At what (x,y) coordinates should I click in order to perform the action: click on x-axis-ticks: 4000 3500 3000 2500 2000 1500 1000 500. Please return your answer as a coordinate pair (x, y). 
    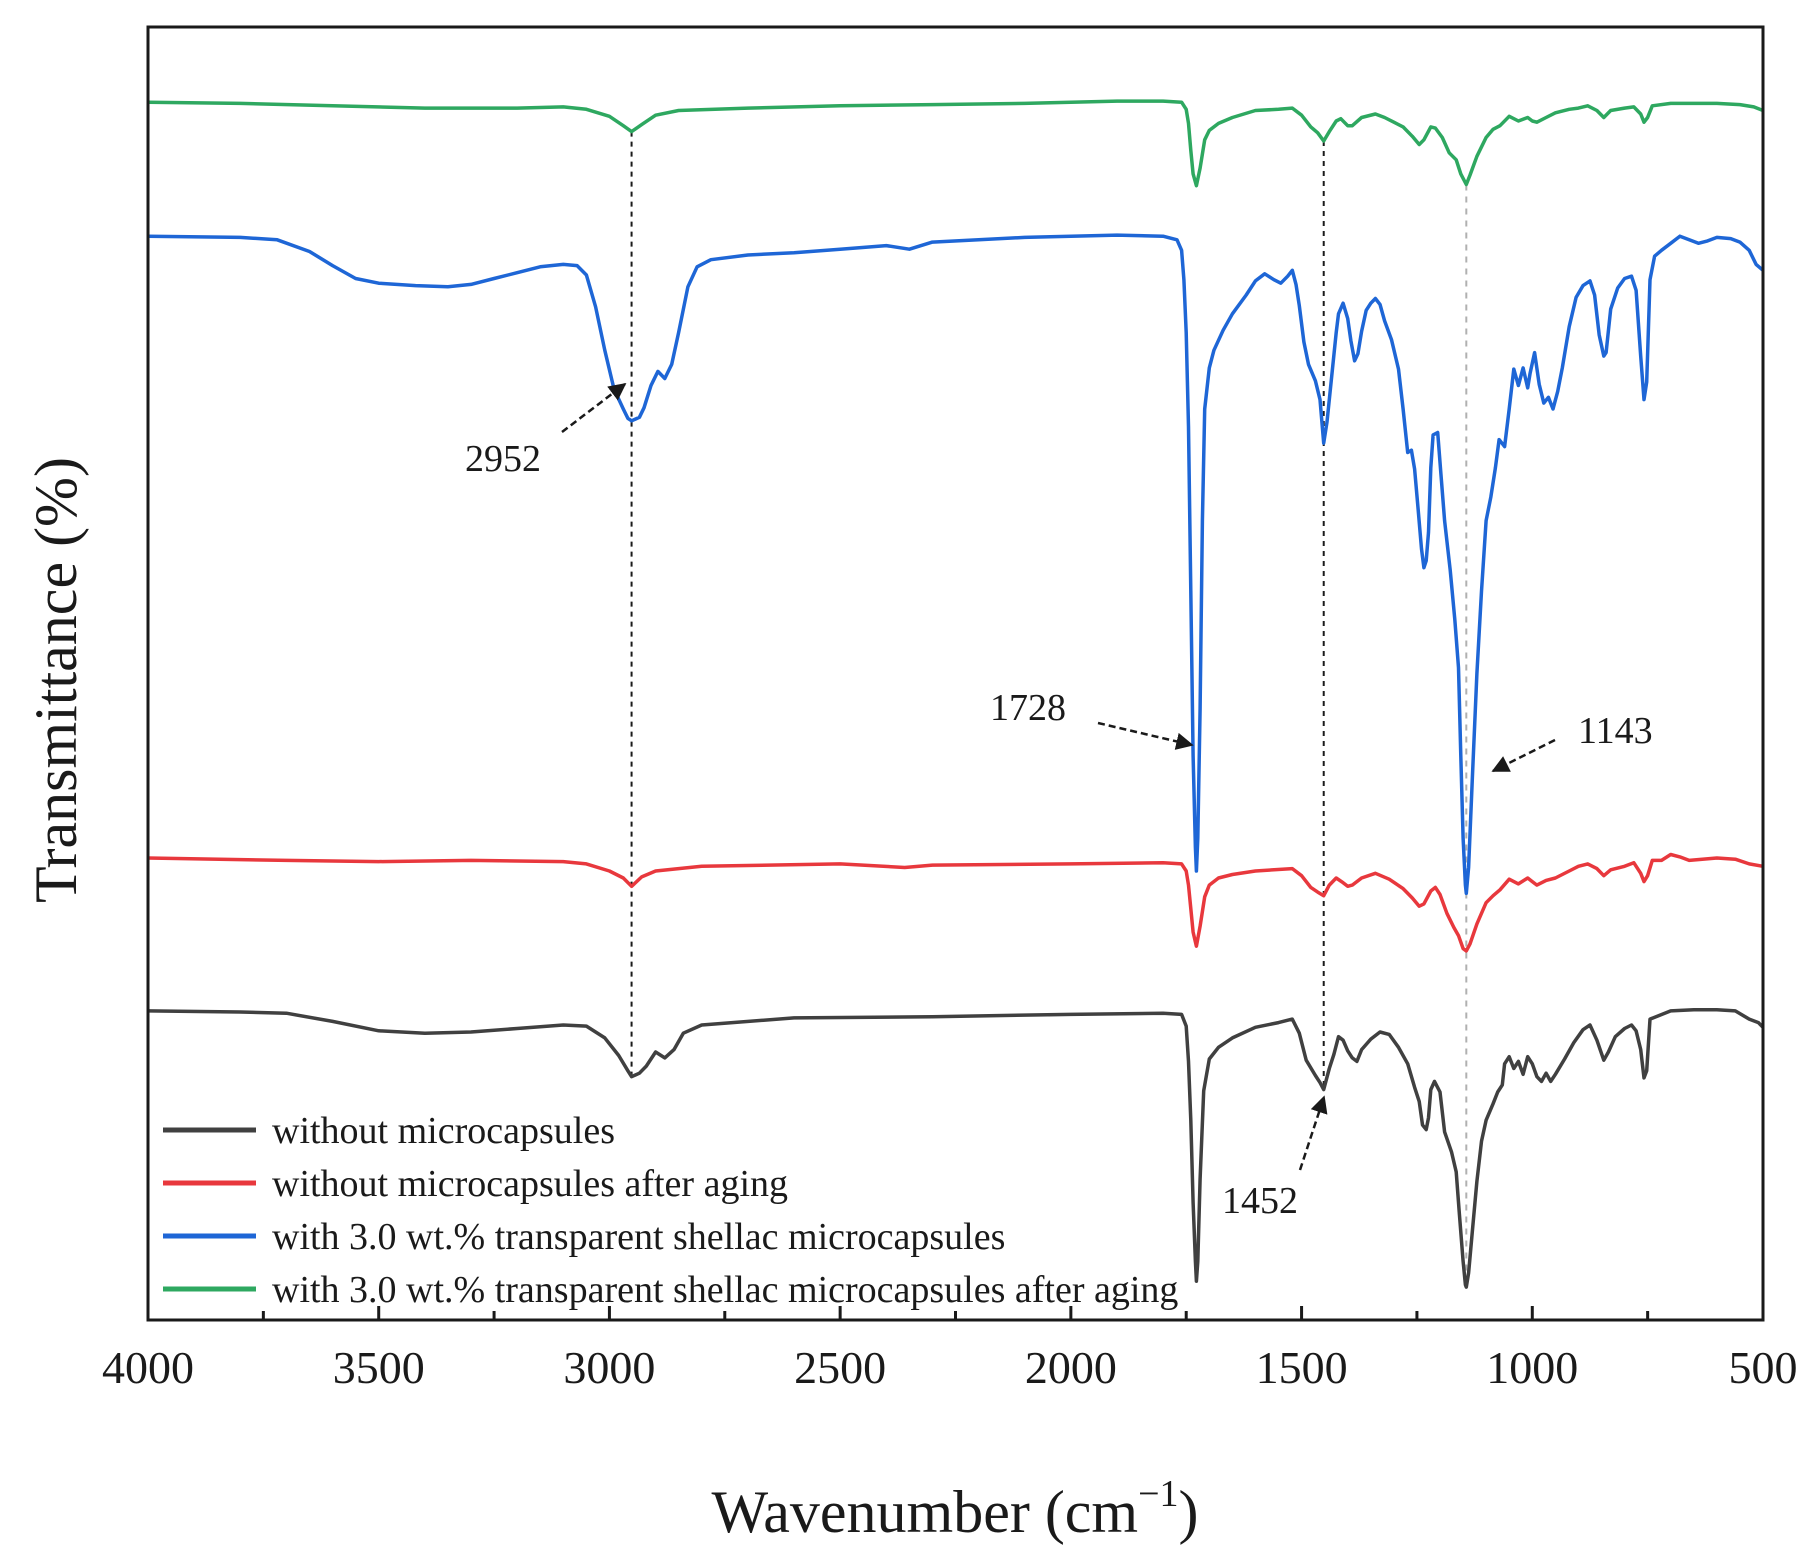
    Looking at the image, I should click on (950, 1349).